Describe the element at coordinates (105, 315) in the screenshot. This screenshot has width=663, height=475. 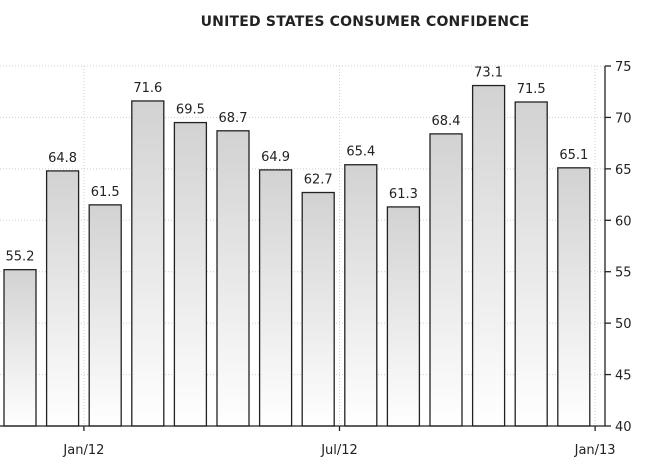
I see `bar-Jan/12` at that location.